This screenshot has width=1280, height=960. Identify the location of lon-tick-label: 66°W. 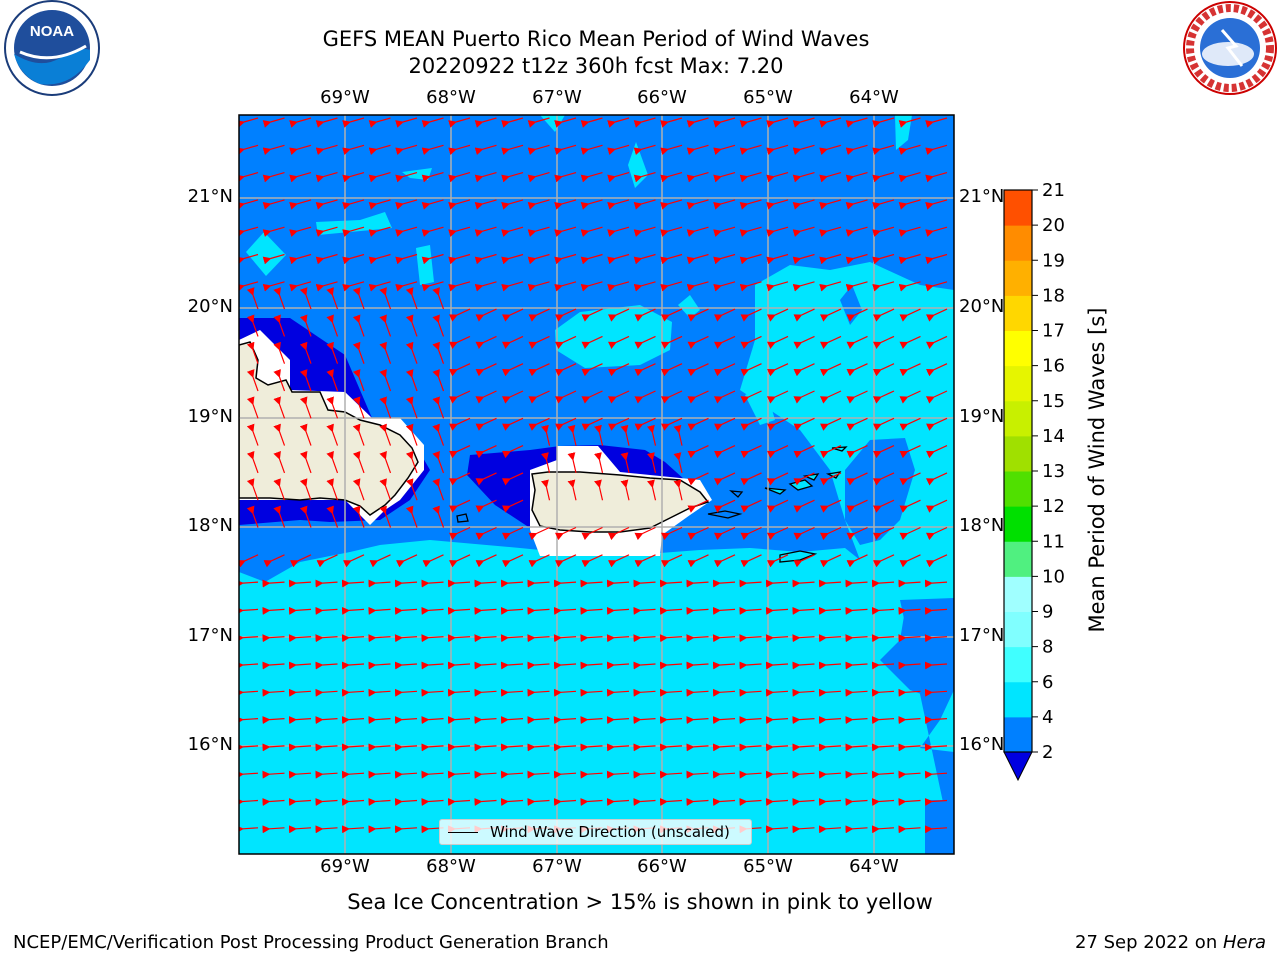
(662, 866).